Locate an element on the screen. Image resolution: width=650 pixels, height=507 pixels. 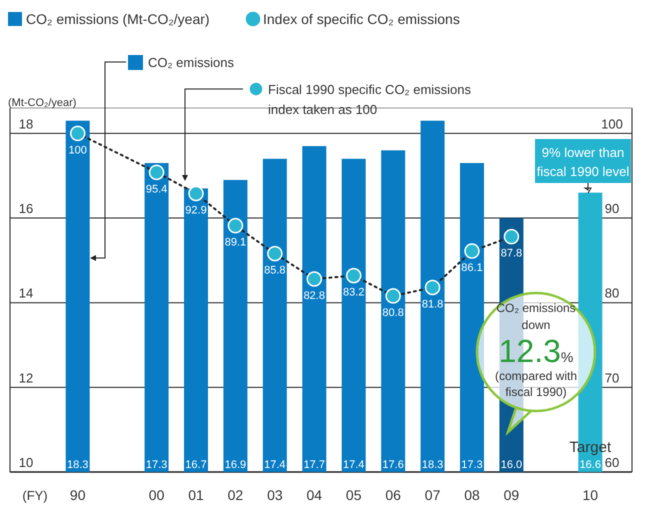
legend-label: CO₂ emissions (Mt-CO₂/year) is located at coordinates (118, 19).